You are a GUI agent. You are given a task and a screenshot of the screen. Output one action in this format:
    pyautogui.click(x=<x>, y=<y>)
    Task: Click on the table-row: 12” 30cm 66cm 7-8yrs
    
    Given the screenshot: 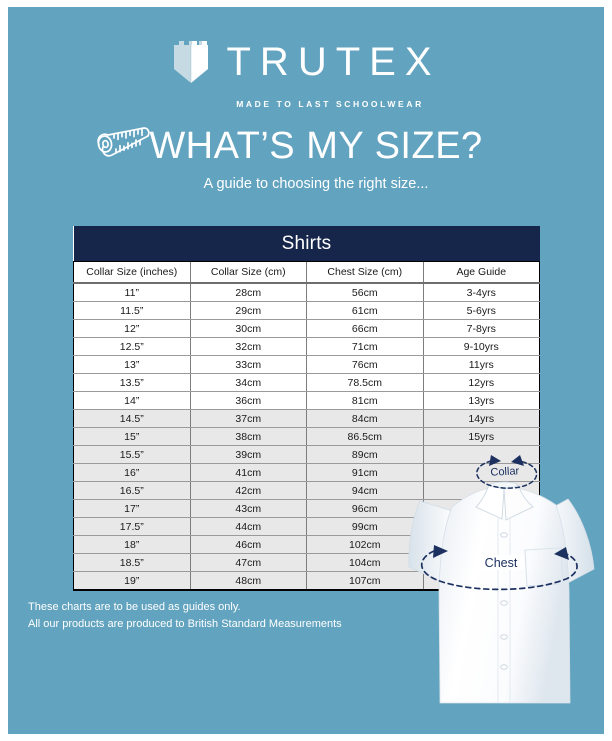 What is the action you would take?
    pyautogui.click(x=306, y=328)
    